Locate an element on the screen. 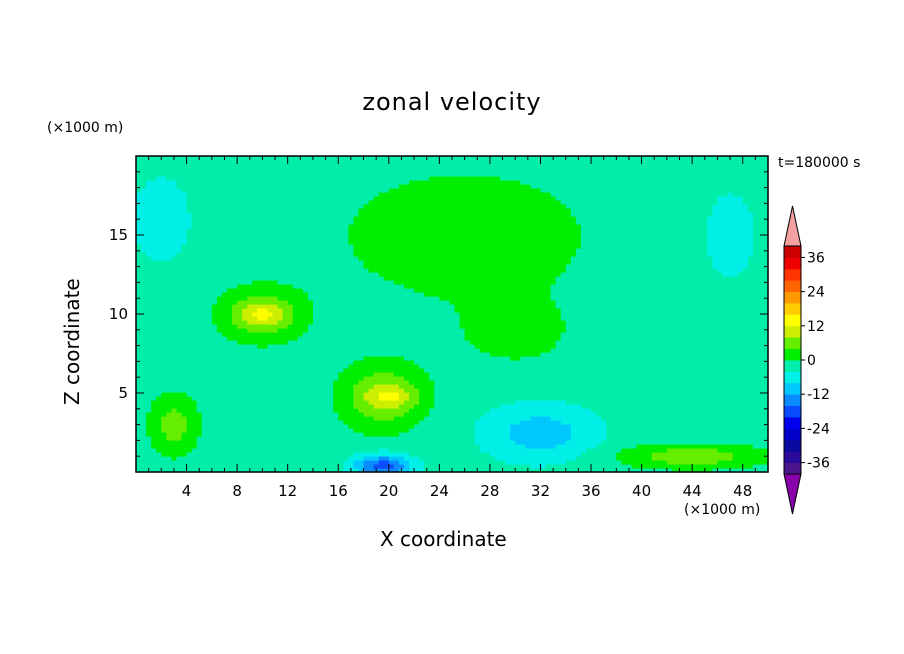  colorbar-extend-low is located at coordinates (792, 494).